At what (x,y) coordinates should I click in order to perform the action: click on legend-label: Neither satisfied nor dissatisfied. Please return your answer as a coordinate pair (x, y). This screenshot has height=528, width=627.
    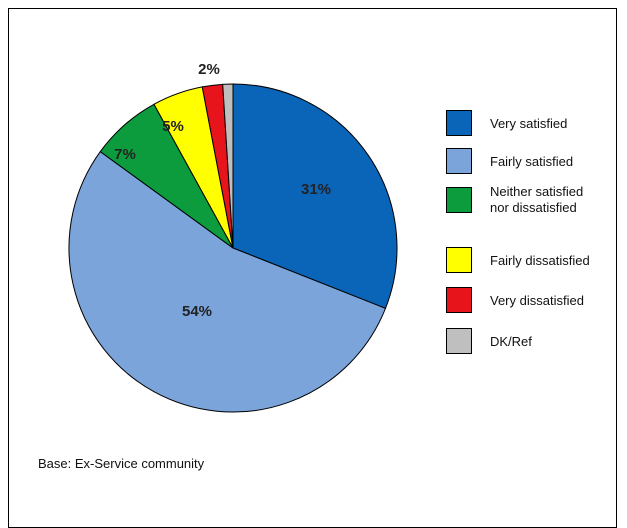
    Looking at the image, I should click on (537, 199).